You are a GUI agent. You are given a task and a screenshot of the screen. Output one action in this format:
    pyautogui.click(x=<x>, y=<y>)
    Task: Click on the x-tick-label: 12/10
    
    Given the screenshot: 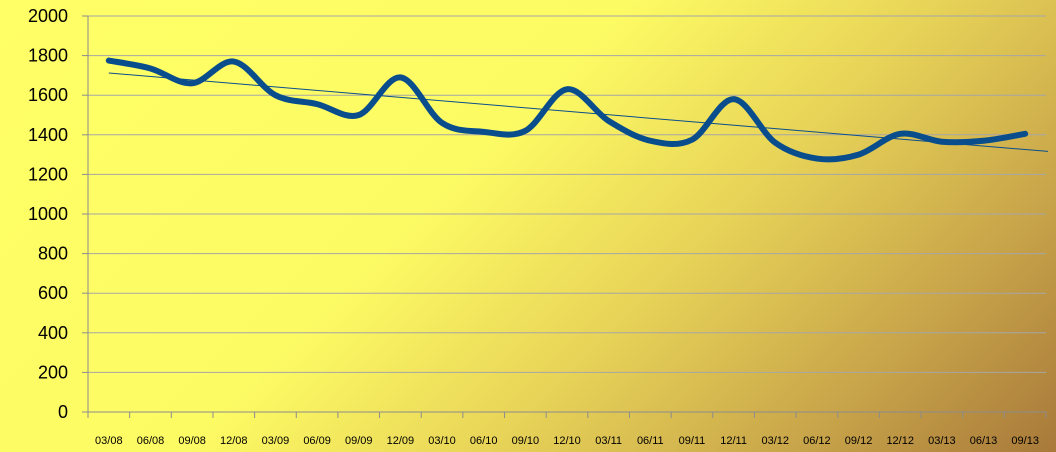 What is the action you would take?
    pyautogui.click(x=567, y=441)
    